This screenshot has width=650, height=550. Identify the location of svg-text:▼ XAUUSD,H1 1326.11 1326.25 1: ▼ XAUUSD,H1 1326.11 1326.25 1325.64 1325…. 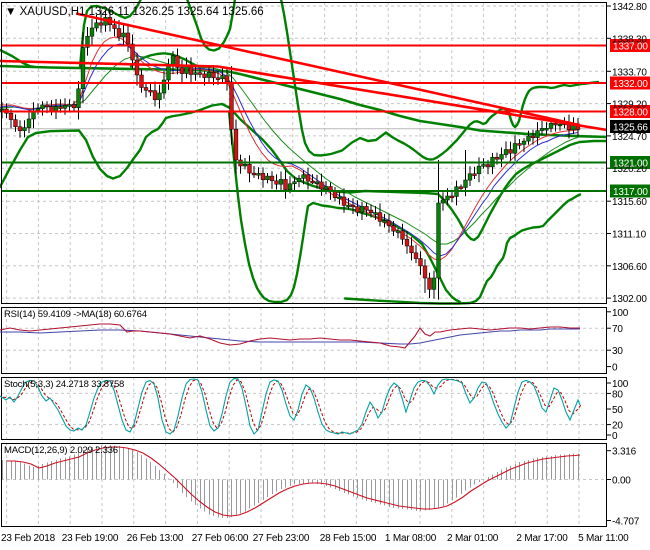
(134, 12).